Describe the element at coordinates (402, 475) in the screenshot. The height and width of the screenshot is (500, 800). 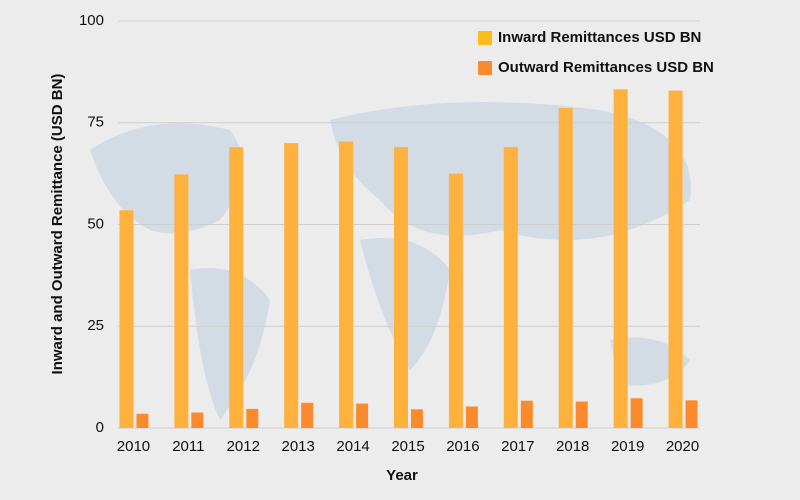
I see `x-axis-title: Year` at that location.